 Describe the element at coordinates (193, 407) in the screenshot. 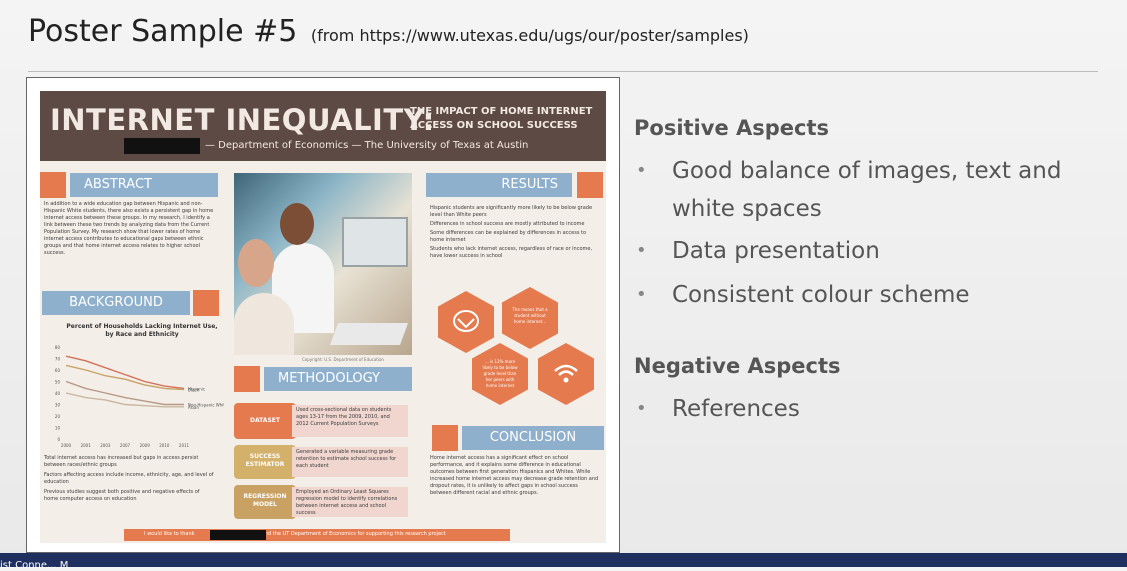

I see `series-label: Asian` at that location.